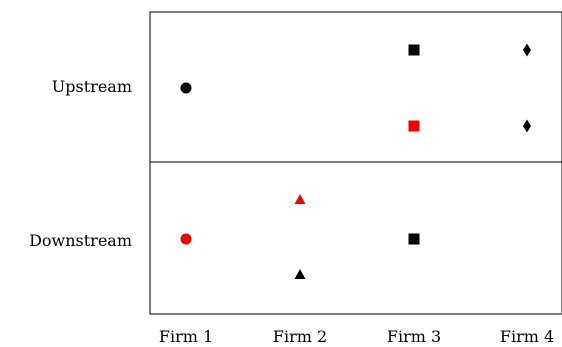 Image resolution: width=562 pixels, height=347 pixels. Describe the element at coordinates (186, 88) in the screenshot. I see `marker-upstream-firm-1-middle-circle` at that location.